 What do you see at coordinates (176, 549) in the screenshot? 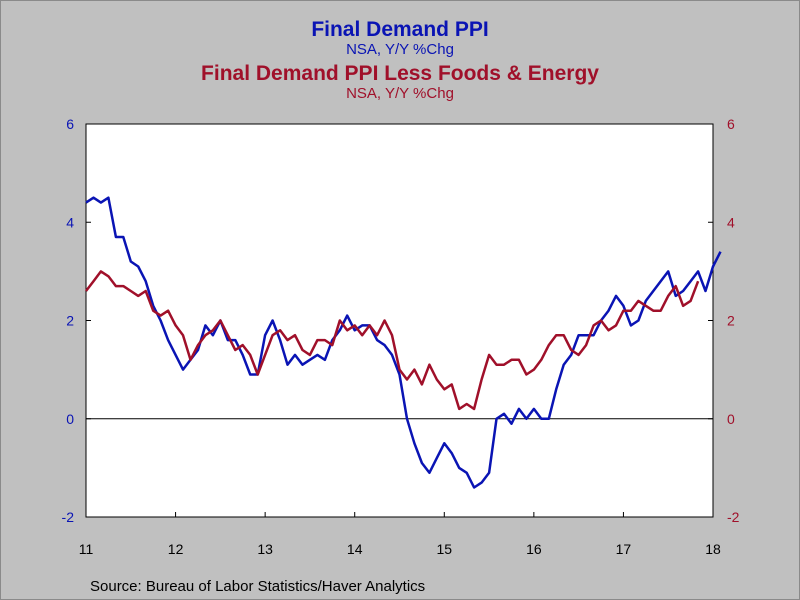
I see `x-tick-label: 12` at bounding box center [176, 549].